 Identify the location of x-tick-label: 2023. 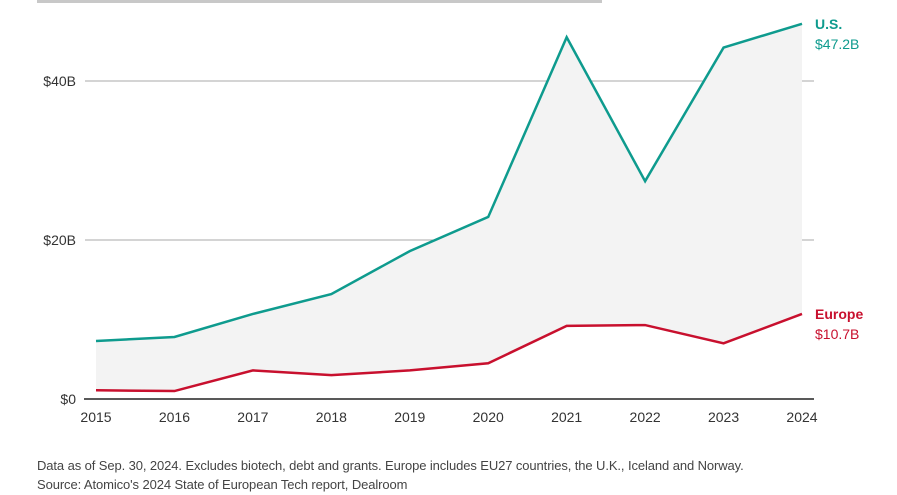
(723, 417).